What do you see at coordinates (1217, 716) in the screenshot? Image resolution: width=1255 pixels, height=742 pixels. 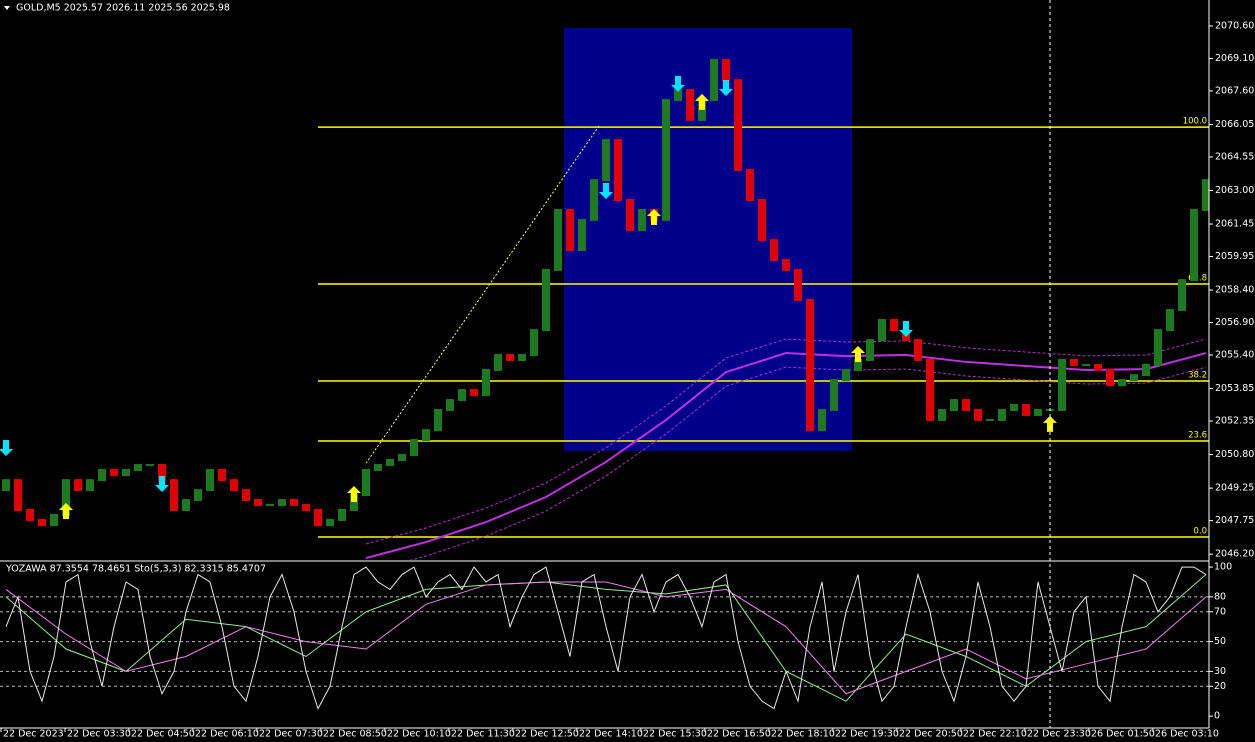 I see `osc-tick-label: 0` at bounding box center [1217, 716].